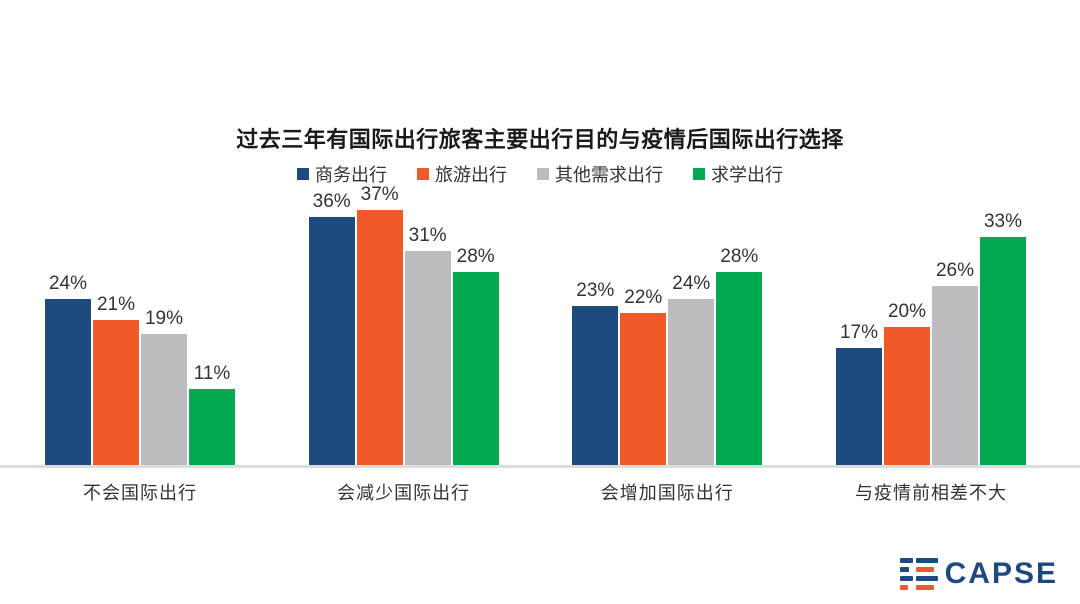 This screenshot has height=604, width=1080. What do you see at coordinates (379, 194) in the screenshot?
I see `bar-value-label: 37%` at bounding box center [379, 194].